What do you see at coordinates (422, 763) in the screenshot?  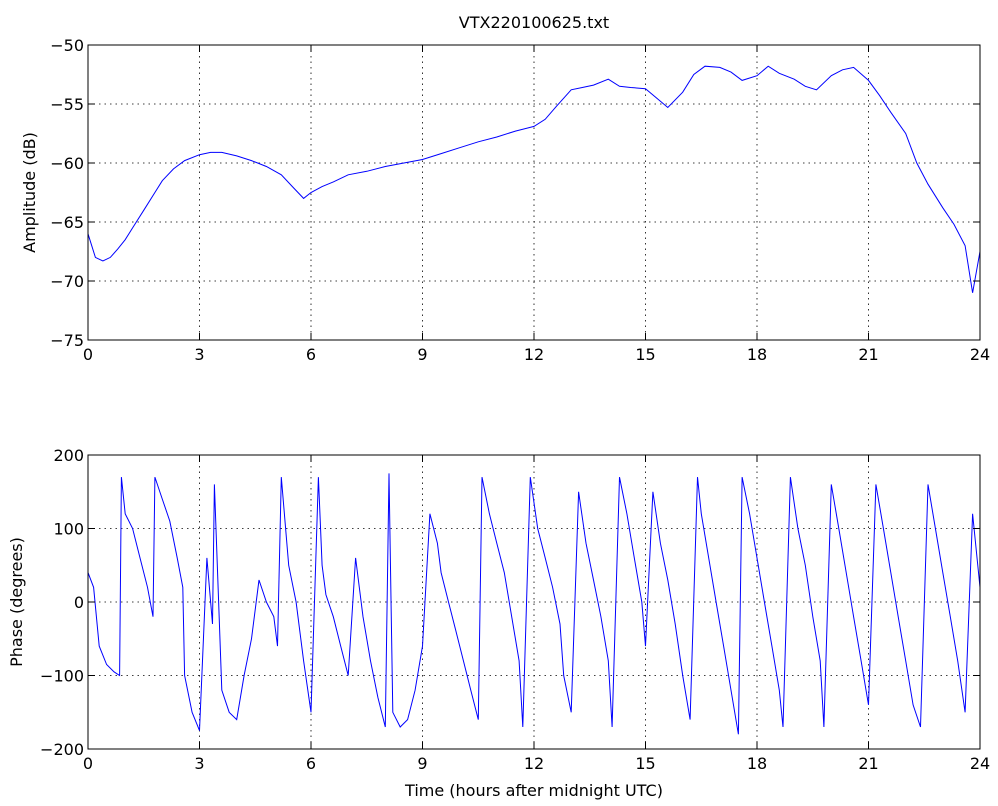 I see `phase-x-tick-label: 9` at bounding box center [422, 763].